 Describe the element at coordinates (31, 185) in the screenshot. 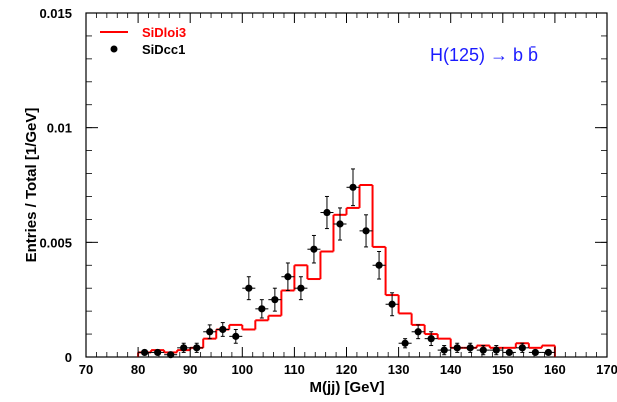

I see `y-axis-title: Entries / Total [1/GeV]` at that location.